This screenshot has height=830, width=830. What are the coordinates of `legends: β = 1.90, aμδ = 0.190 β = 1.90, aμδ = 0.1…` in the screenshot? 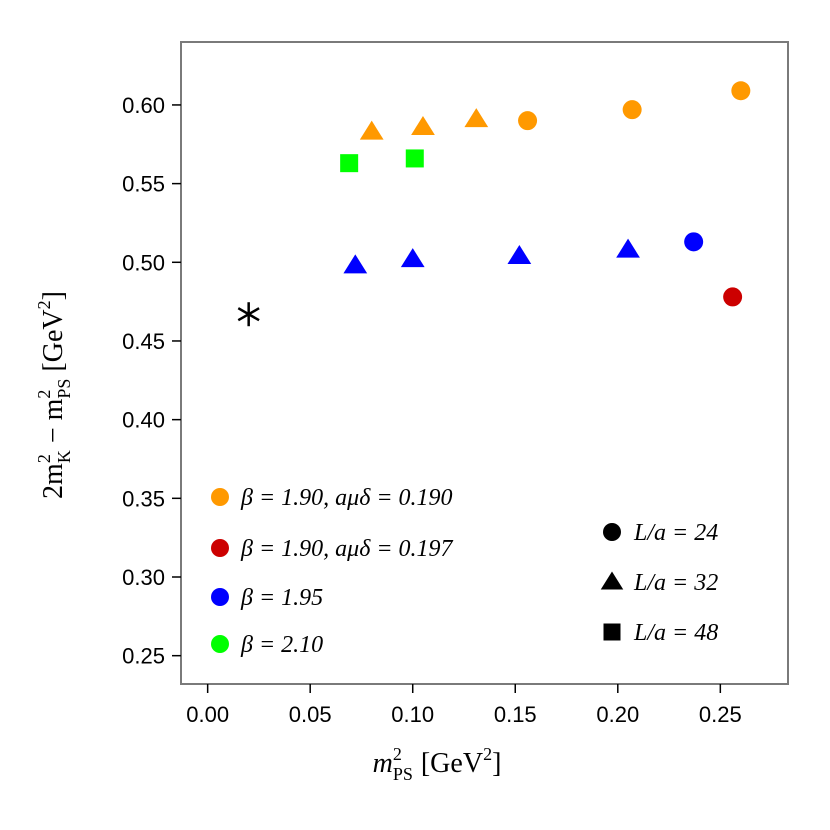 It's located at (464, 571).